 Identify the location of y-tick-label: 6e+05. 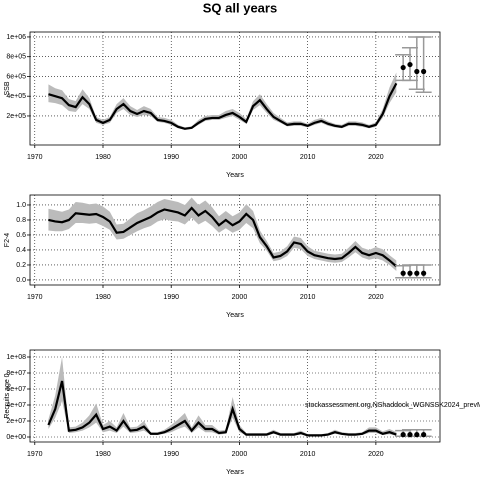
(16, 76).